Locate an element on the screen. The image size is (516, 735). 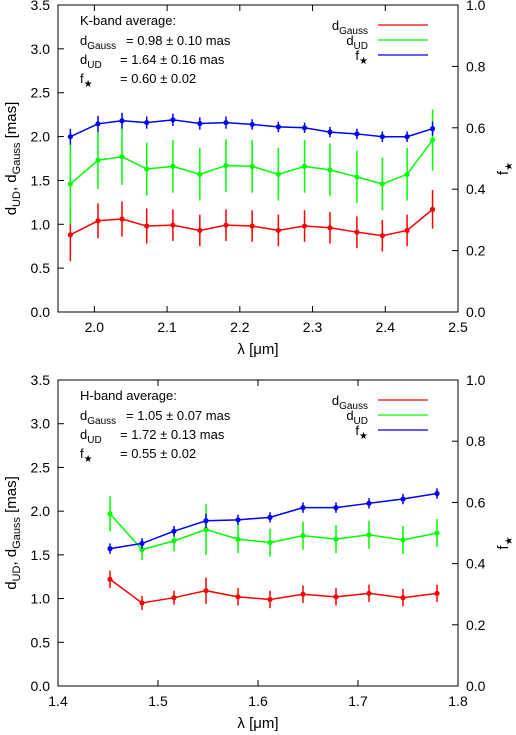
x-tick-label: 2.3 is located at coordinates (313, 327).